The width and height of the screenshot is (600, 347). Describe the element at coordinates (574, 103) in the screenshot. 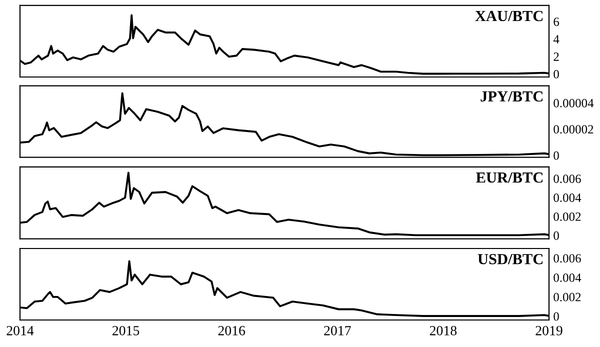

I see `y-tick-label: 0.00004` at that location.